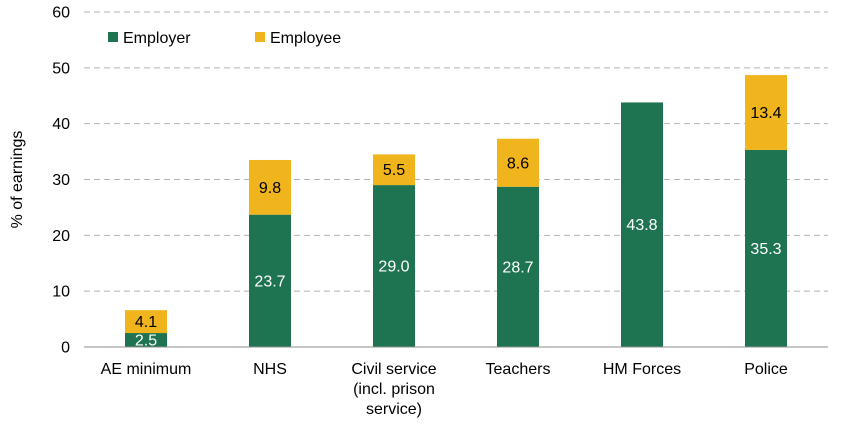 This screenshot has height=430, width=848. Describe the element at coordinates (224, 38) in the screenshot. I see `legend: Employer Employee` at that location.